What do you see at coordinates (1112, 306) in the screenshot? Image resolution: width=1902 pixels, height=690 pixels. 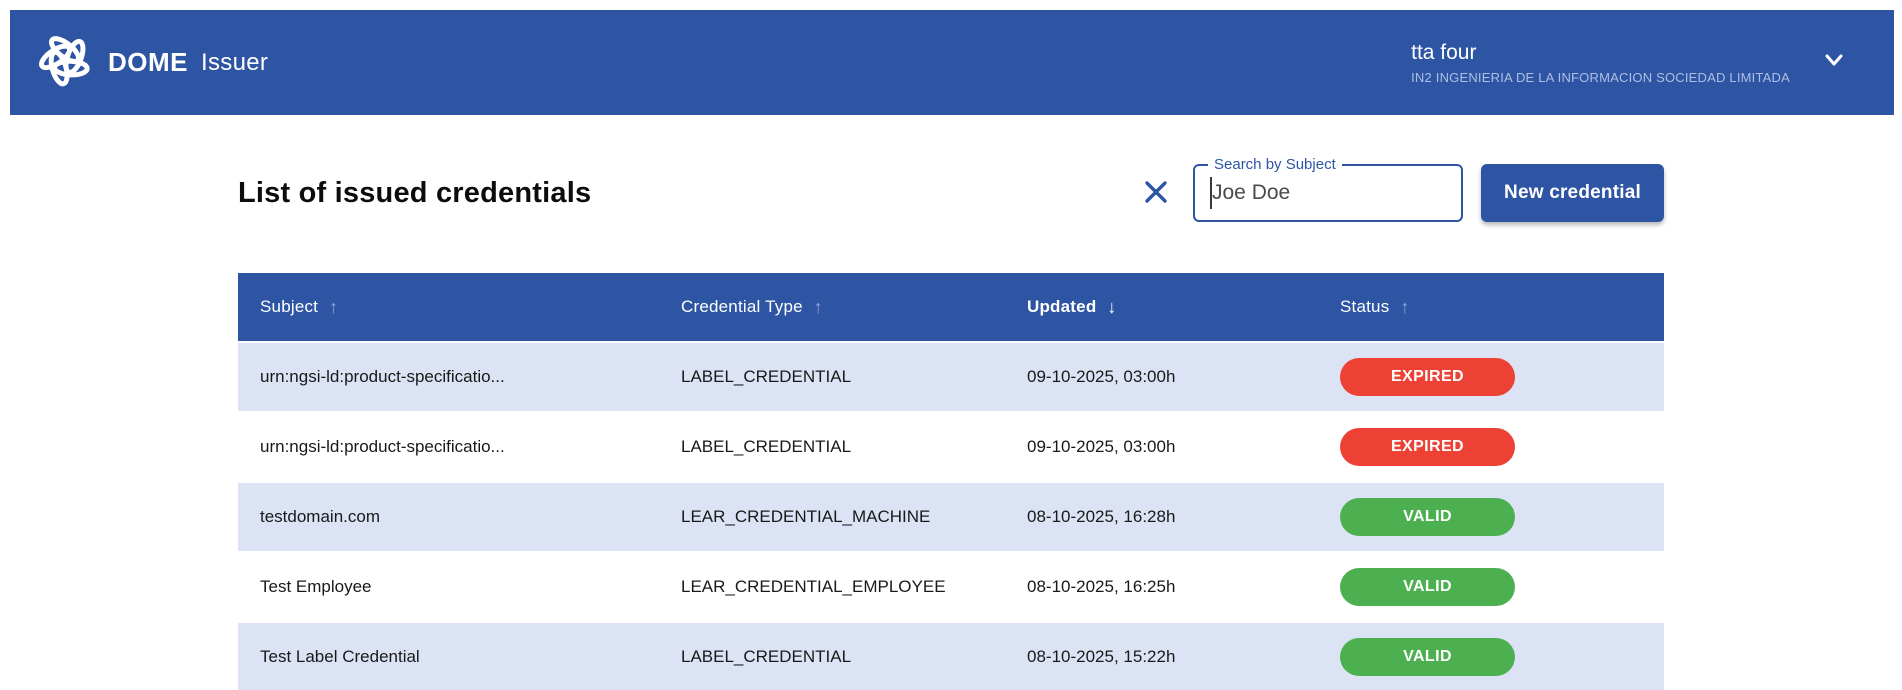 I see `sort-desc-icon: ↓` at bounding box center [1112, 306].